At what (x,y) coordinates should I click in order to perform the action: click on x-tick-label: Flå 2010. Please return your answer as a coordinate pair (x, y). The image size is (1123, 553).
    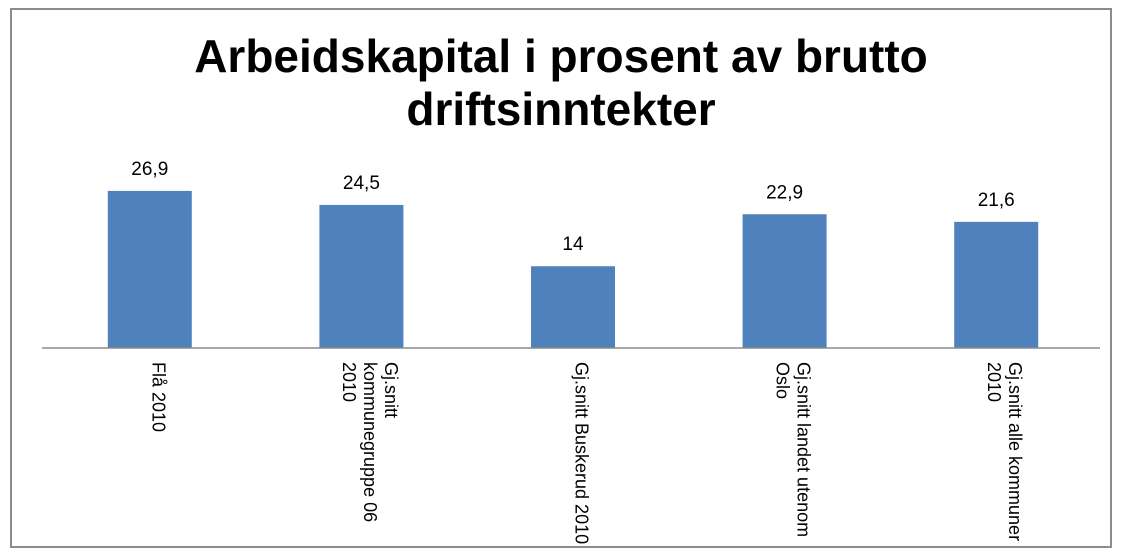
    Looking at the image, I should click on (158, 397).